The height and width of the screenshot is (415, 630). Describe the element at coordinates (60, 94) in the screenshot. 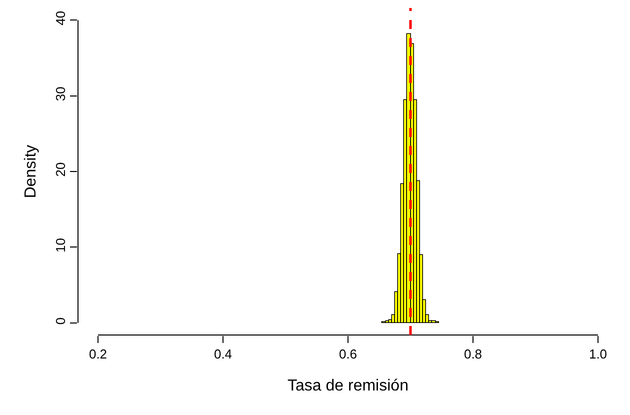

I see `y-tick-label: 30` at that location.